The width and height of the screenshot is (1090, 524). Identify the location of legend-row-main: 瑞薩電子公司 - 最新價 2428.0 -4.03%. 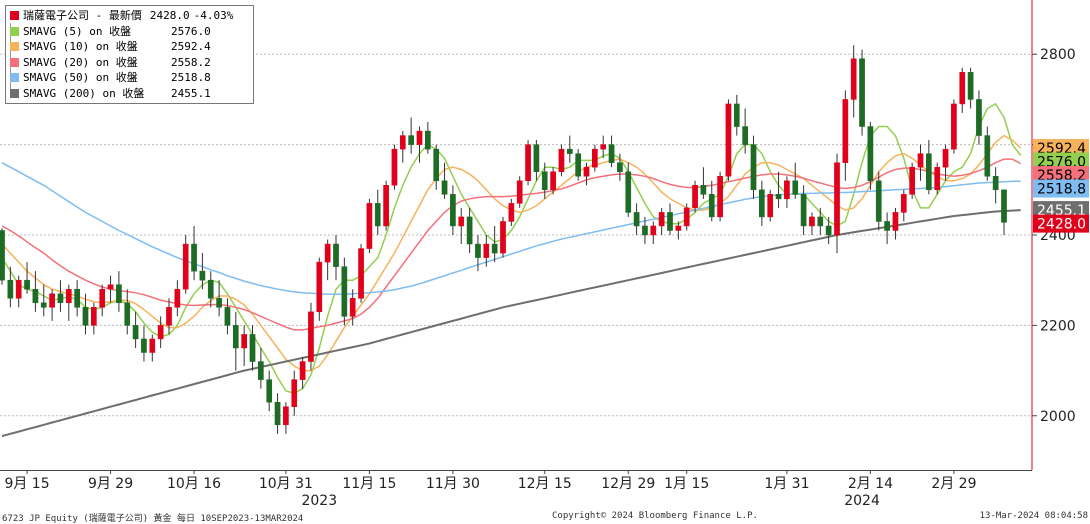
(129, 16).